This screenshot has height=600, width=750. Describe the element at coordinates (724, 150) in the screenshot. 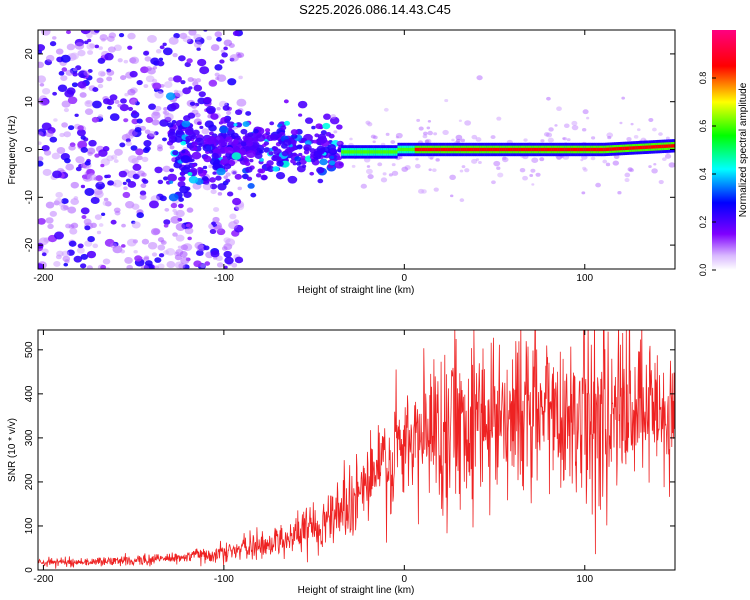

I see `colorbar-scale` at that location.